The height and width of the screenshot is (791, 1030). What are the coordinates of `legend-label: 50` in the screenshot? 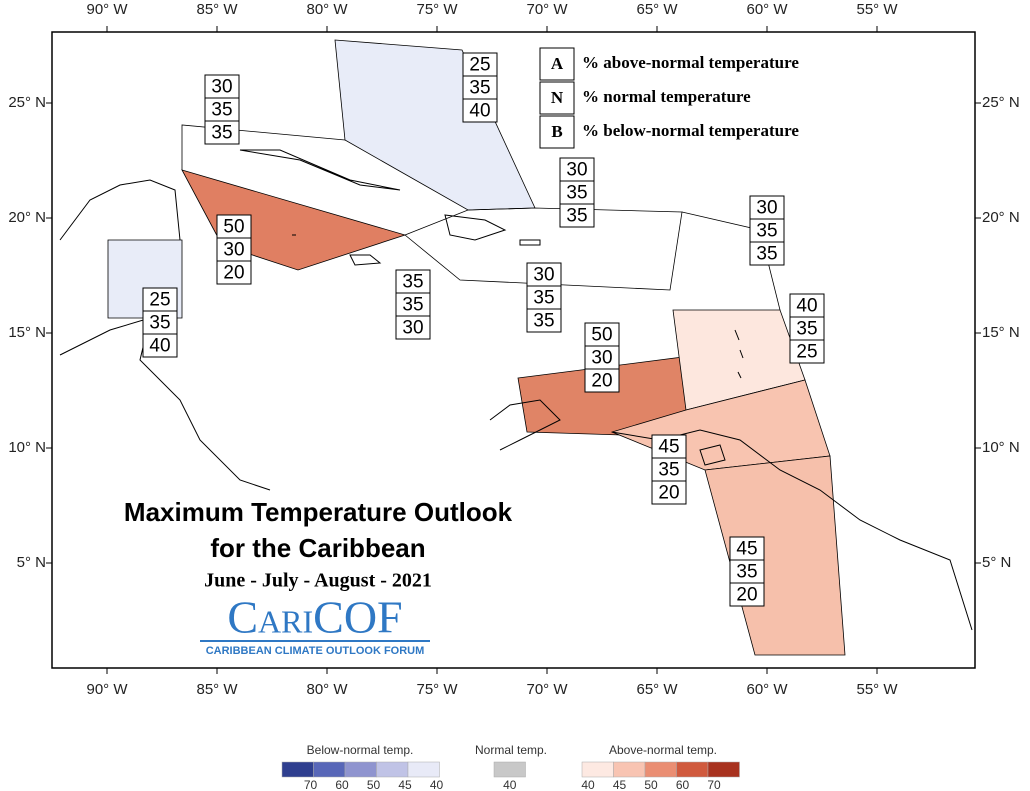 It's located at (374, 784).